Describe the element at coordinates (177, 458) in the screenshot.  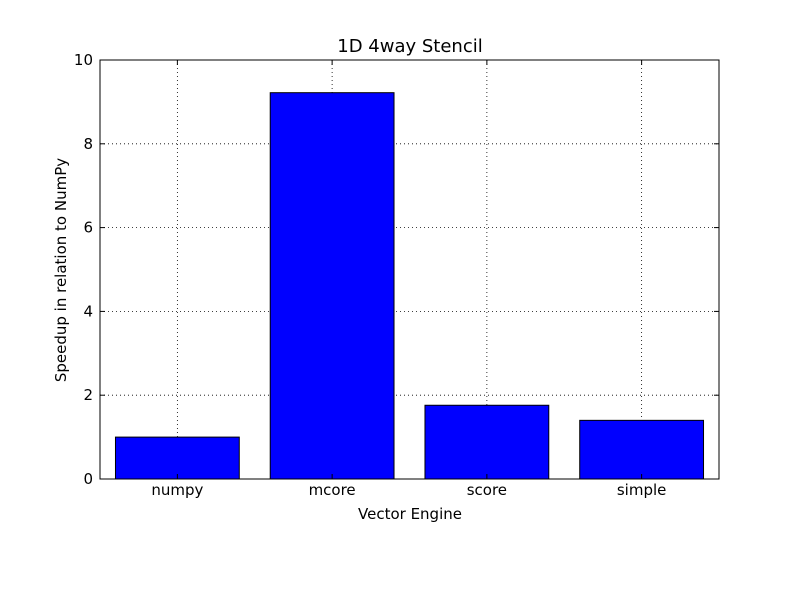
I see `bar-numpy` at that location.